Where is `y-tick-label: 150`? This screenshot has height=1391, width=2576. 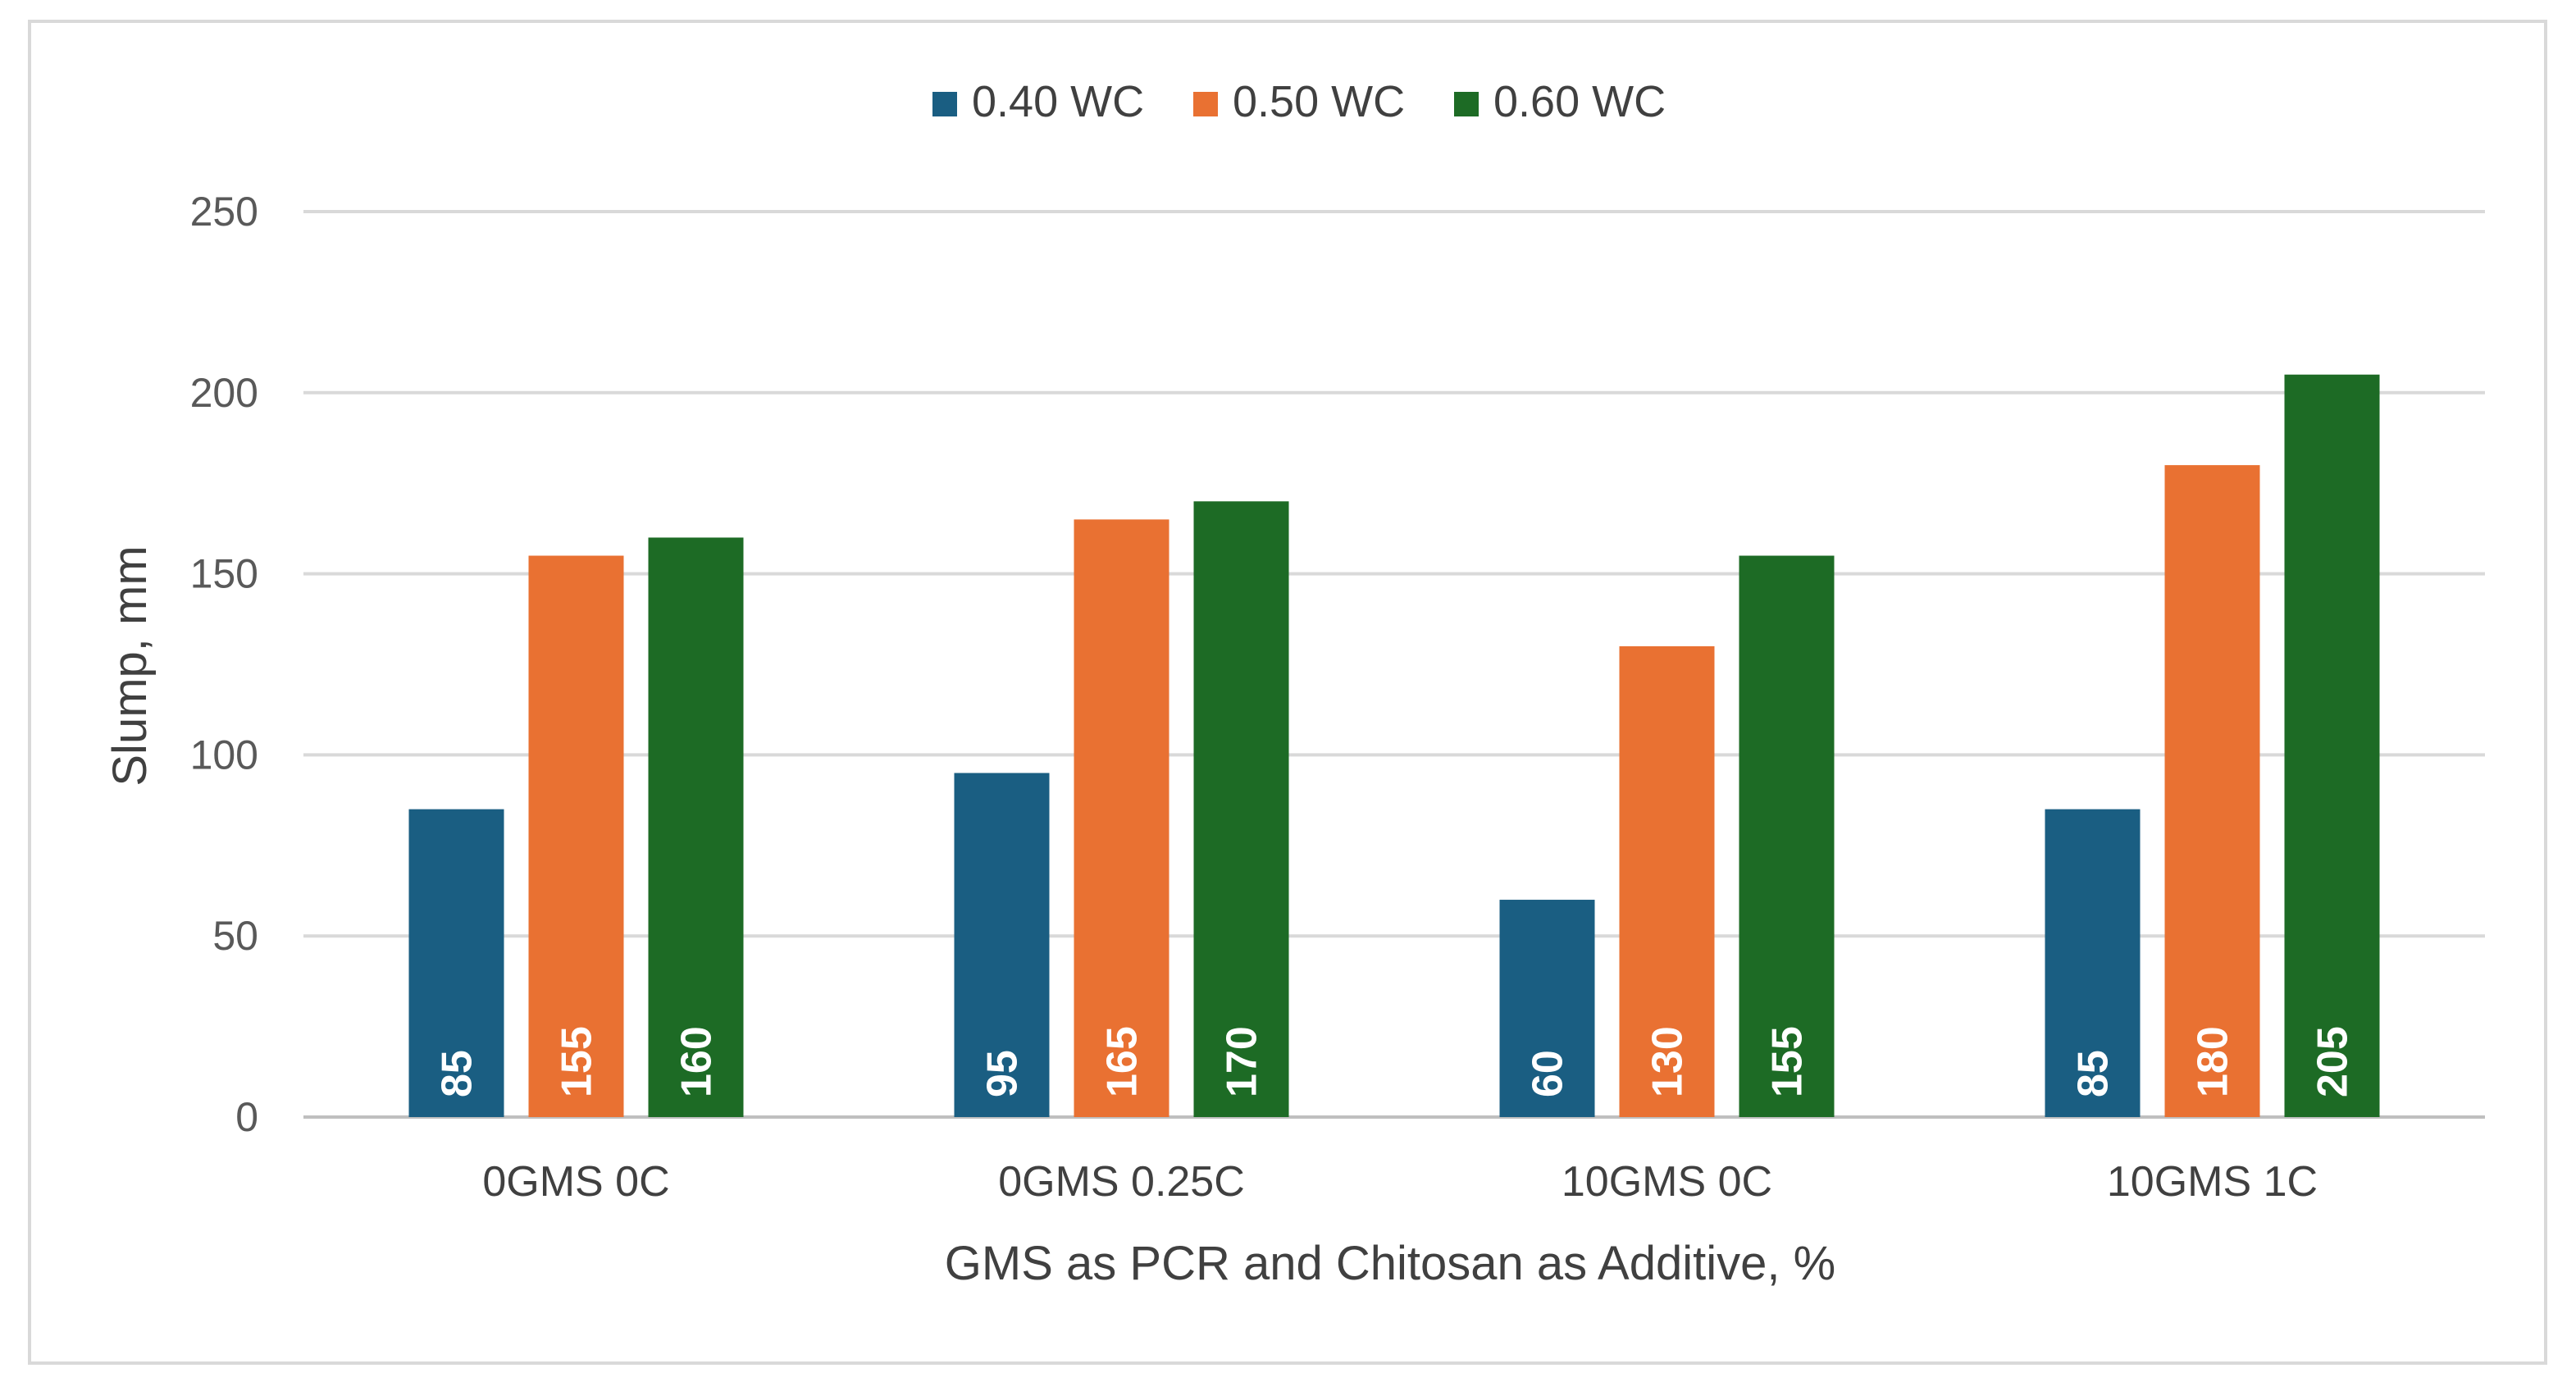 y-tick-label: 150 is located at coordinates (224, 574).